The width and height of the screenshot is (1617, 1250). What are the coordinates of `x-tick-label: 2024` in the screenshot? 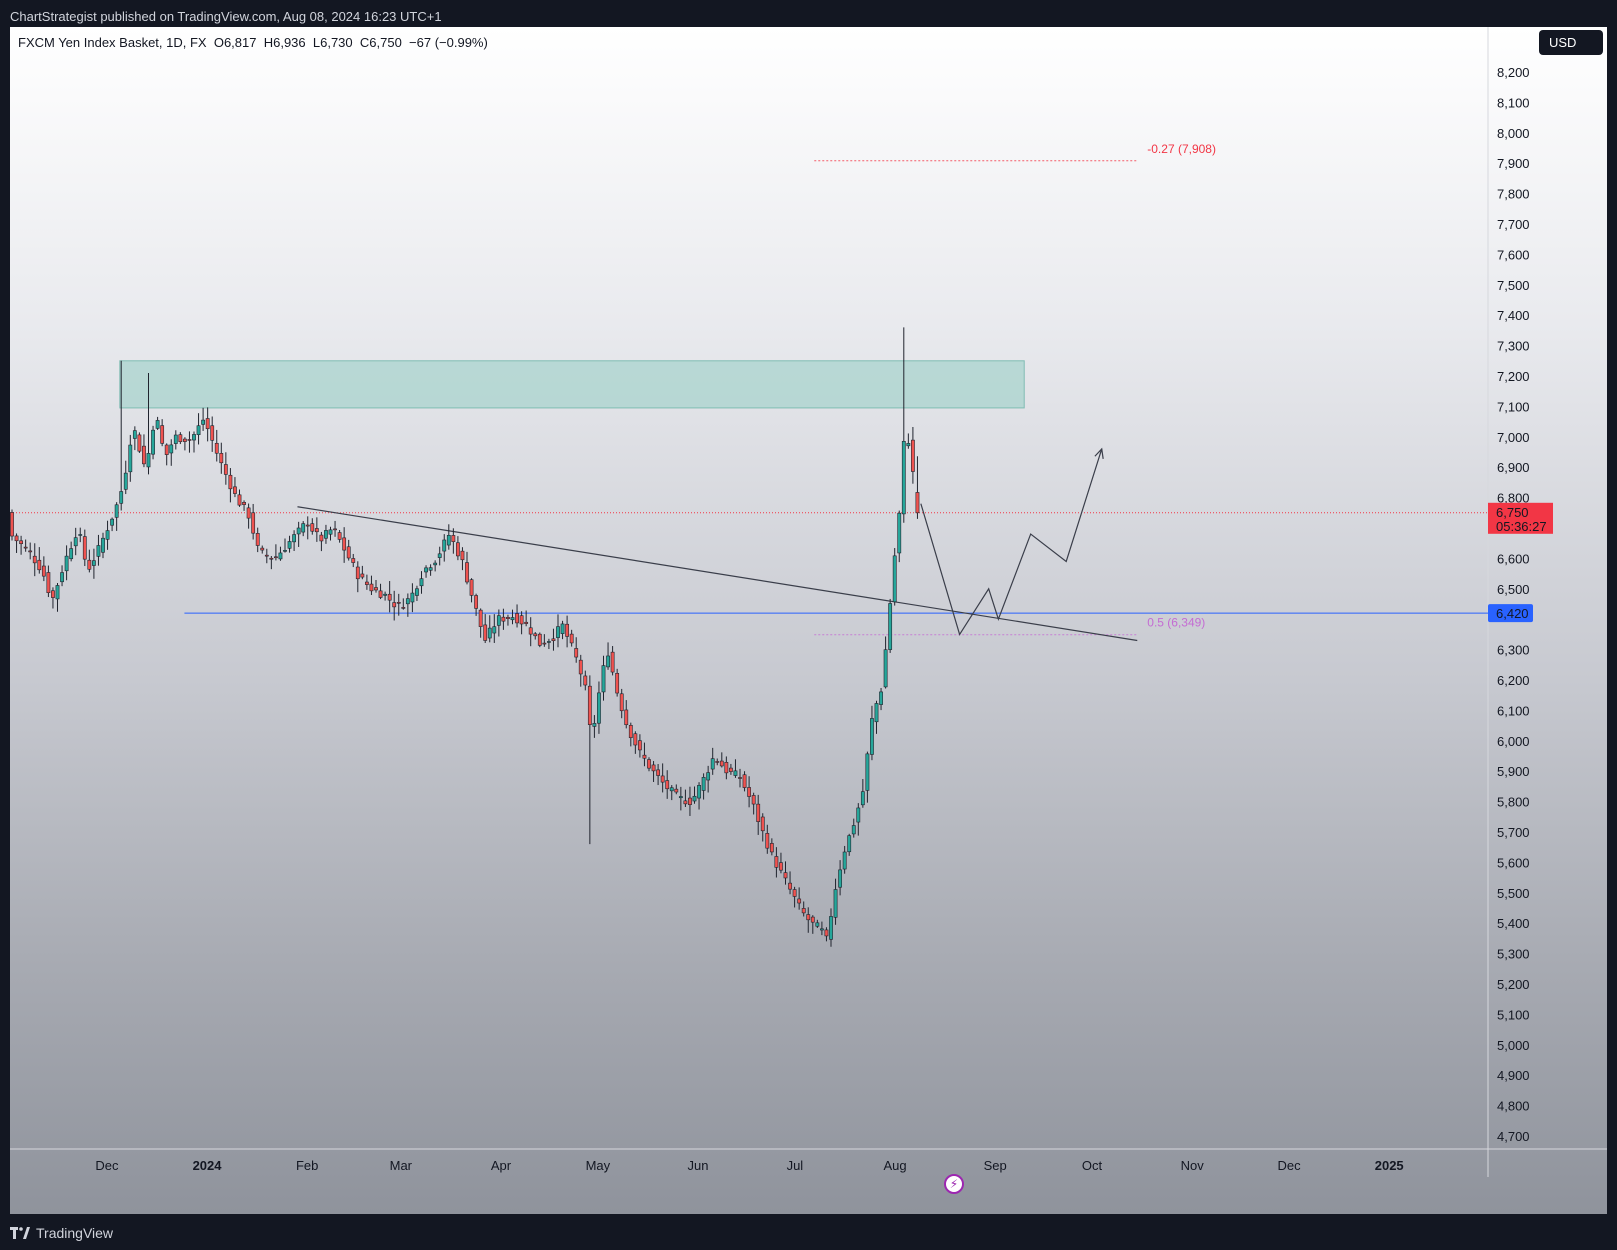 It's located at (208, 1165).